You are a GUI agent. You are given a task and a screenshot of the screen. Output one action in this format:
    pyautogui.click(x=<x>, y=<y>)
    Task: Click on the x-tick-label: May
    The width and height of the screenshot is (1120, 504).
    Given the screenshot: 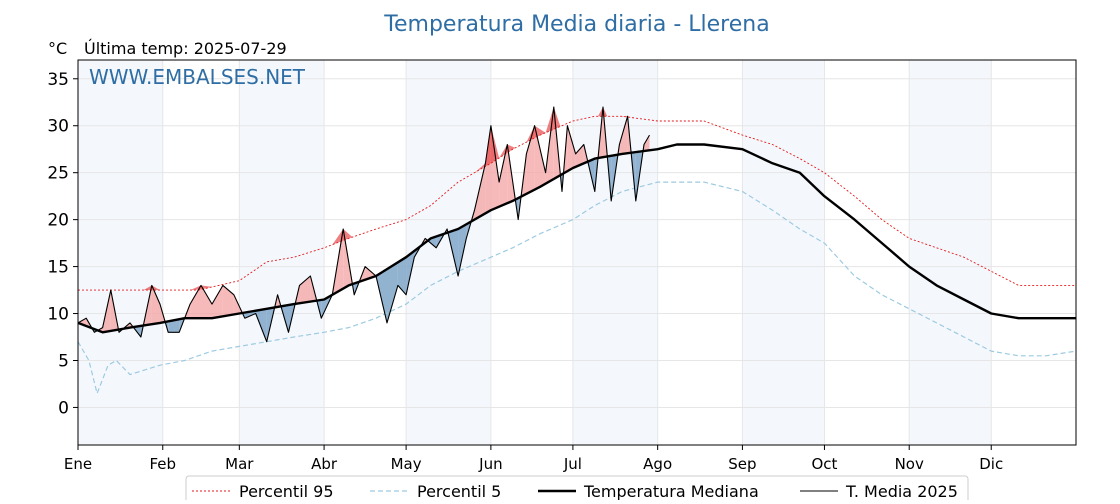 What is the action you would take?
    pyautogui.click(x=406, y=464)
    